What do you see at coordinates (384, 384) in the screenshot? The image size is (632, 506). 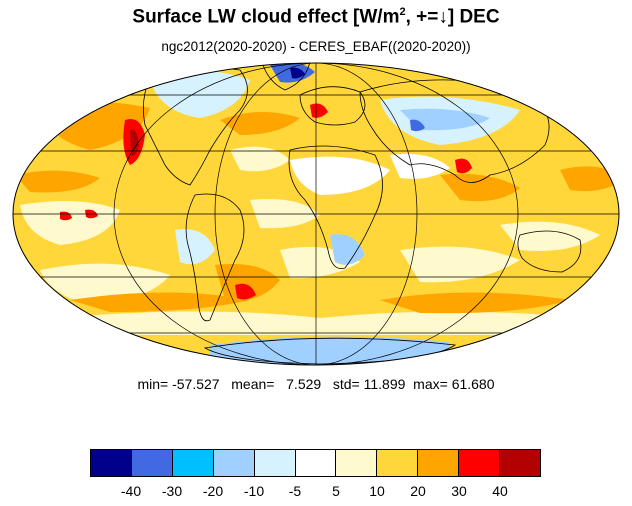 I see `std-value: 11.899` at bounding box center [384, 384].